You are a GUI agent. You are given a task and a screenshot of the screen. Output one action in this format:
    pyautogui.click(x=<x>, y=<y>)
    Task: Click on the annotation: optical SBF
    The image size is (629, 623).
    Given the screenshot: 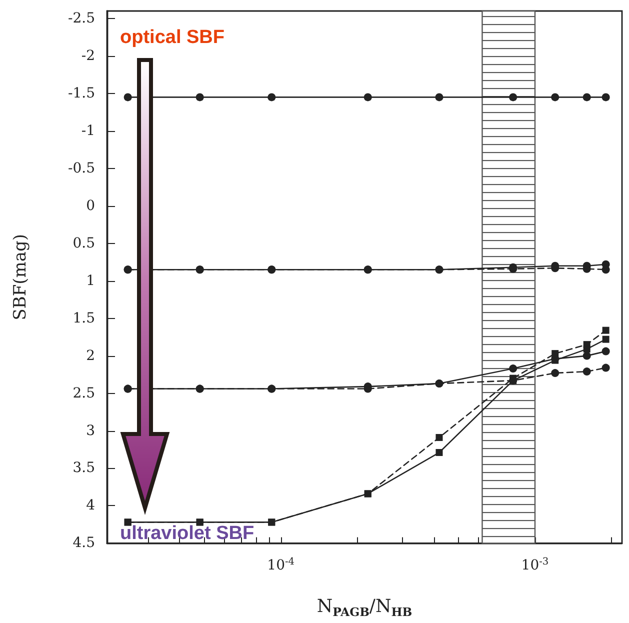 What is the action you would take?
    pyautogui.click(x=172, y=37)
    